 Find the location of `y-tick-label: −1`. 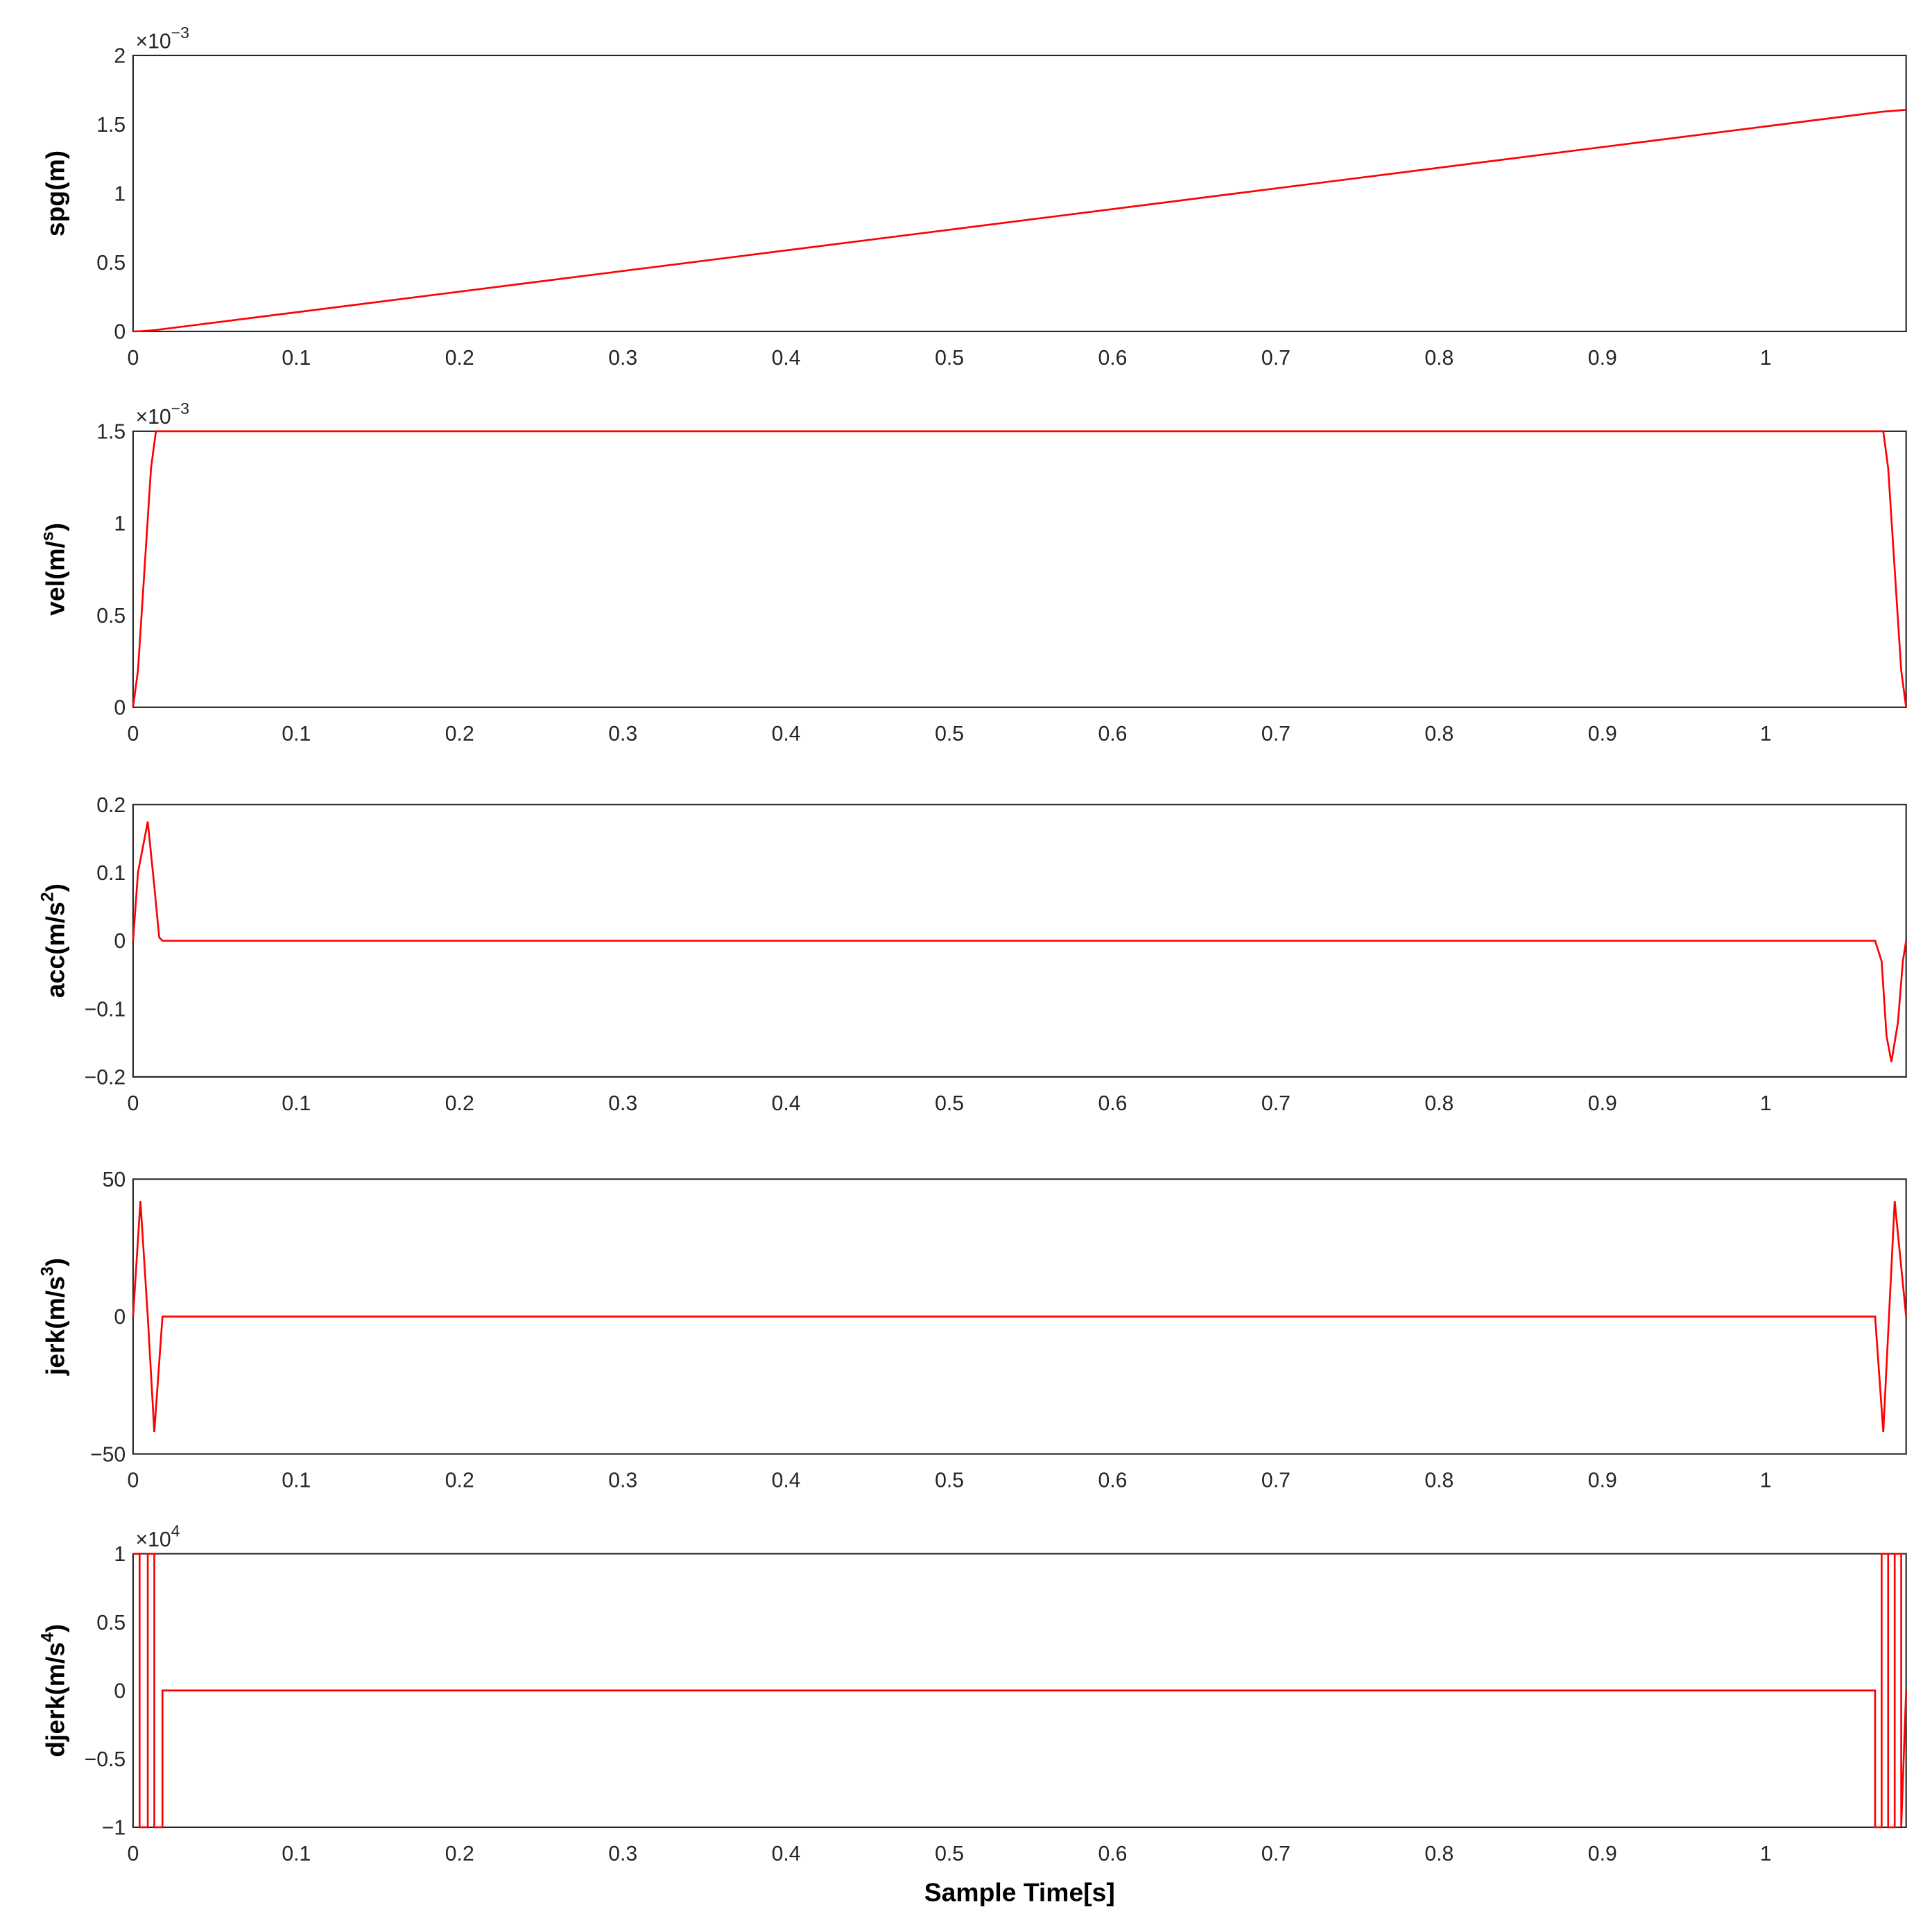

y-tick-label: −1 is located at coordinates (114, 1828).